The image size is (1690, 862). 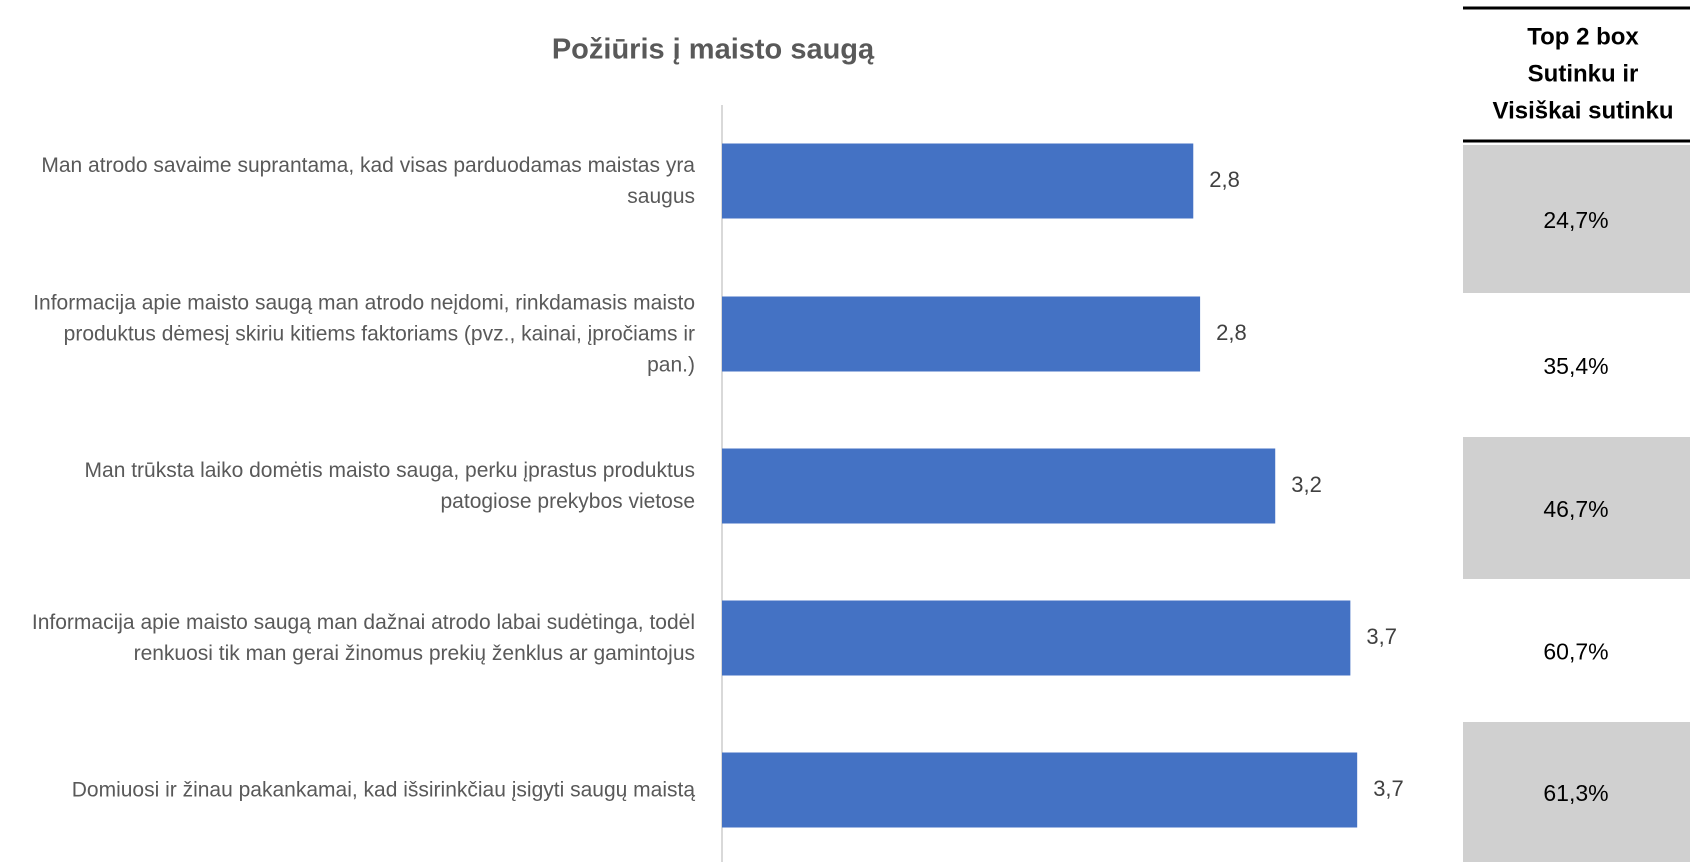 I want to click on table-cell: 46,7%, so click(x=1575, y=509).